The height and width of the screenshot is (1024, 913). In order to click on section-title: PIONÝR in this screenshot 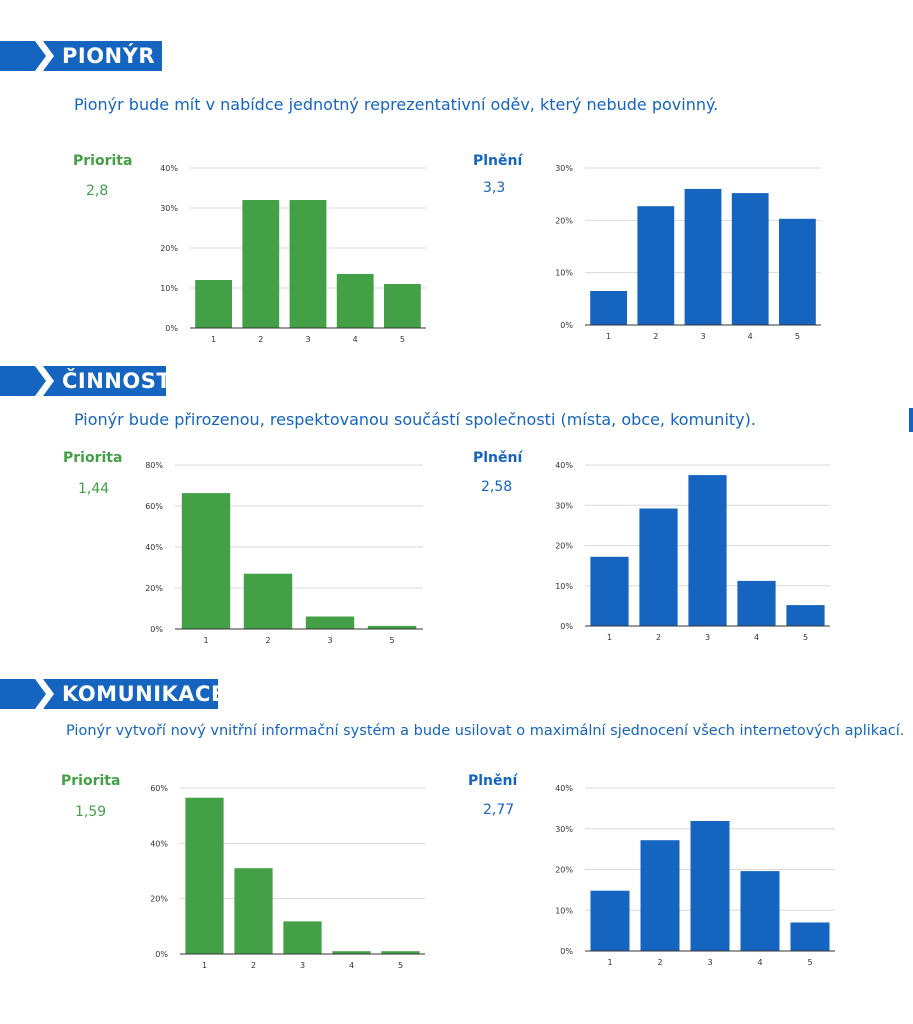, I will do `click(109, 56)`.